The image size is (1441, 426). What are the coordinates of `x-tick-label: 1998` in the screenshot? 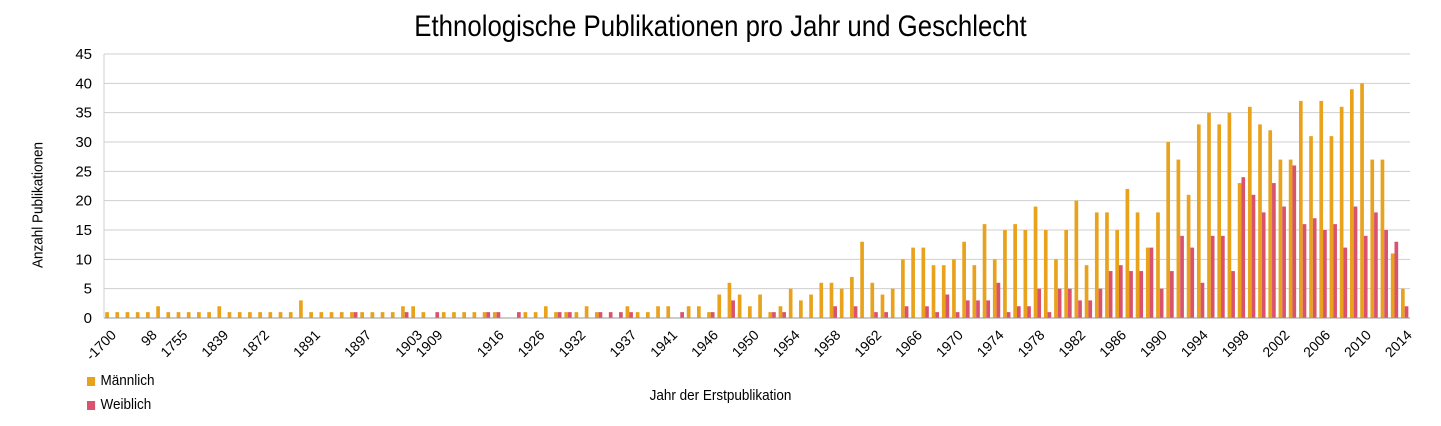 It's located at (1234, 343).